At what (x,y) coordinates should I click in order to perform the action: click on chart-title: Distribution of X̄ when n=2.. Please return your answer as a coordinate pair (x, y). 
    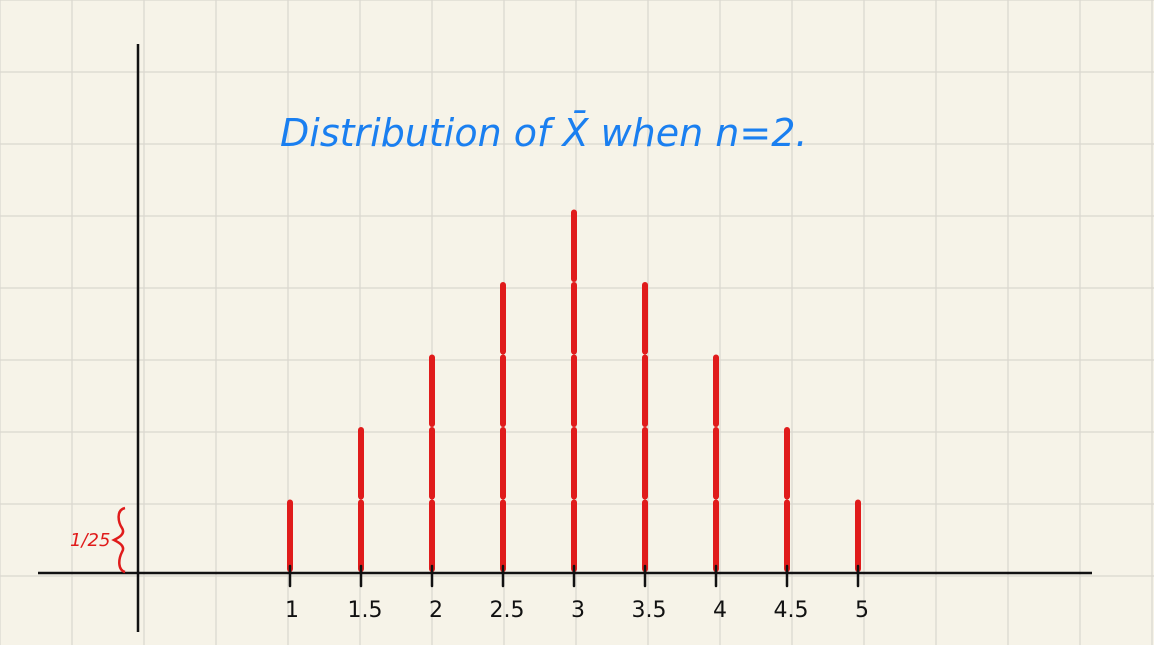
    Looking at the image, I should click on (543, 133).